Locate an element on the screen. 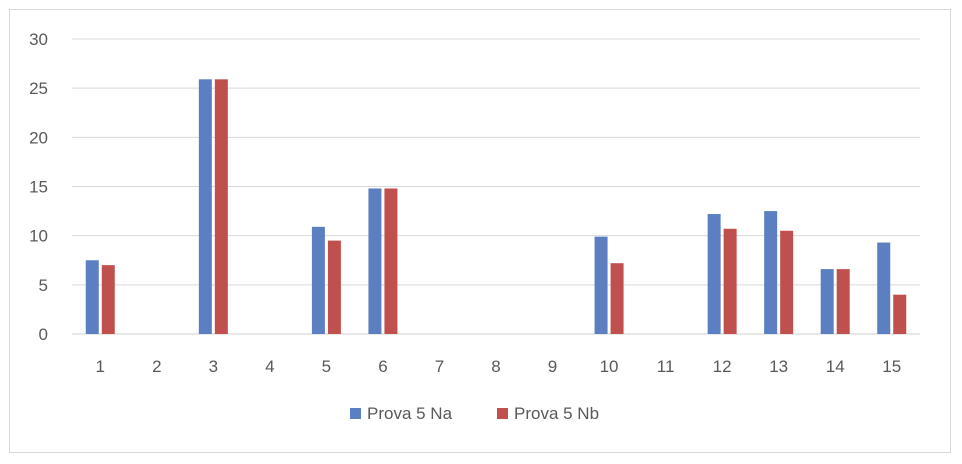  x-tick-label: 12 is located at coordinates (722, 366).